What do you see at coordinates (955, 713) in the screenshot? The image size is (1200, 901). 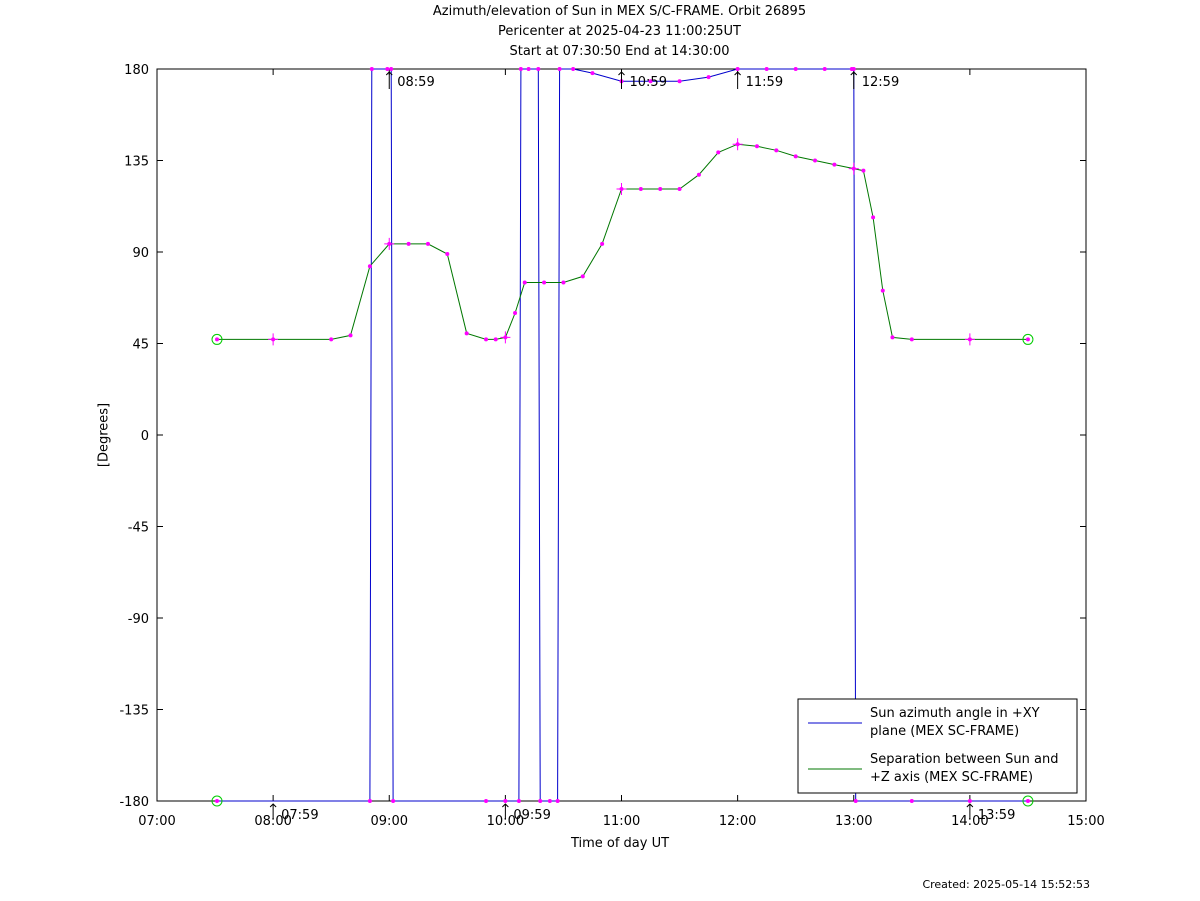 I see `legend-label: Sun azimuth angle in +XY` at bounding box center [955, 713].